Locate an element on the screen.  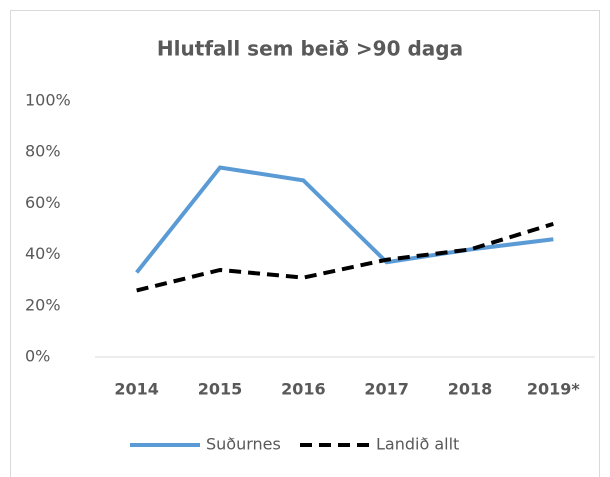
y-tick-label: 20% is located at coordinates (43, 304).